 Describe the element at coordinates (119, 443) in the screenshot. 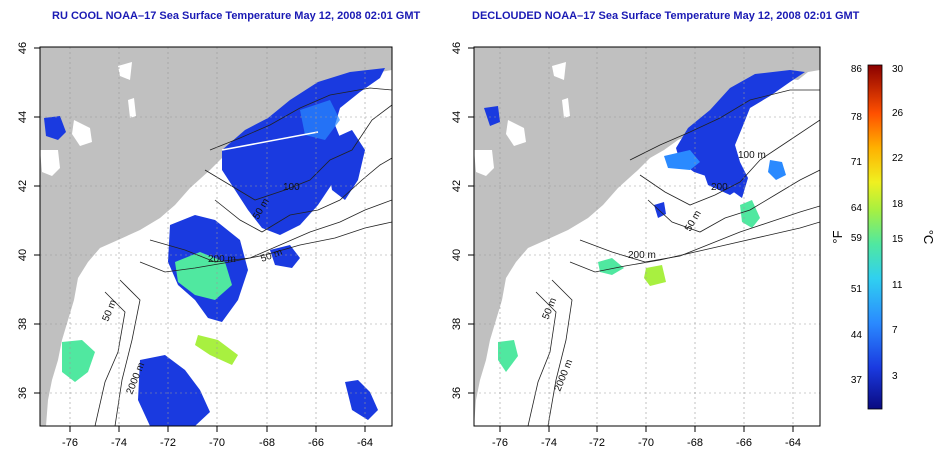

I see `left-x-tick-label: -74` at that location.